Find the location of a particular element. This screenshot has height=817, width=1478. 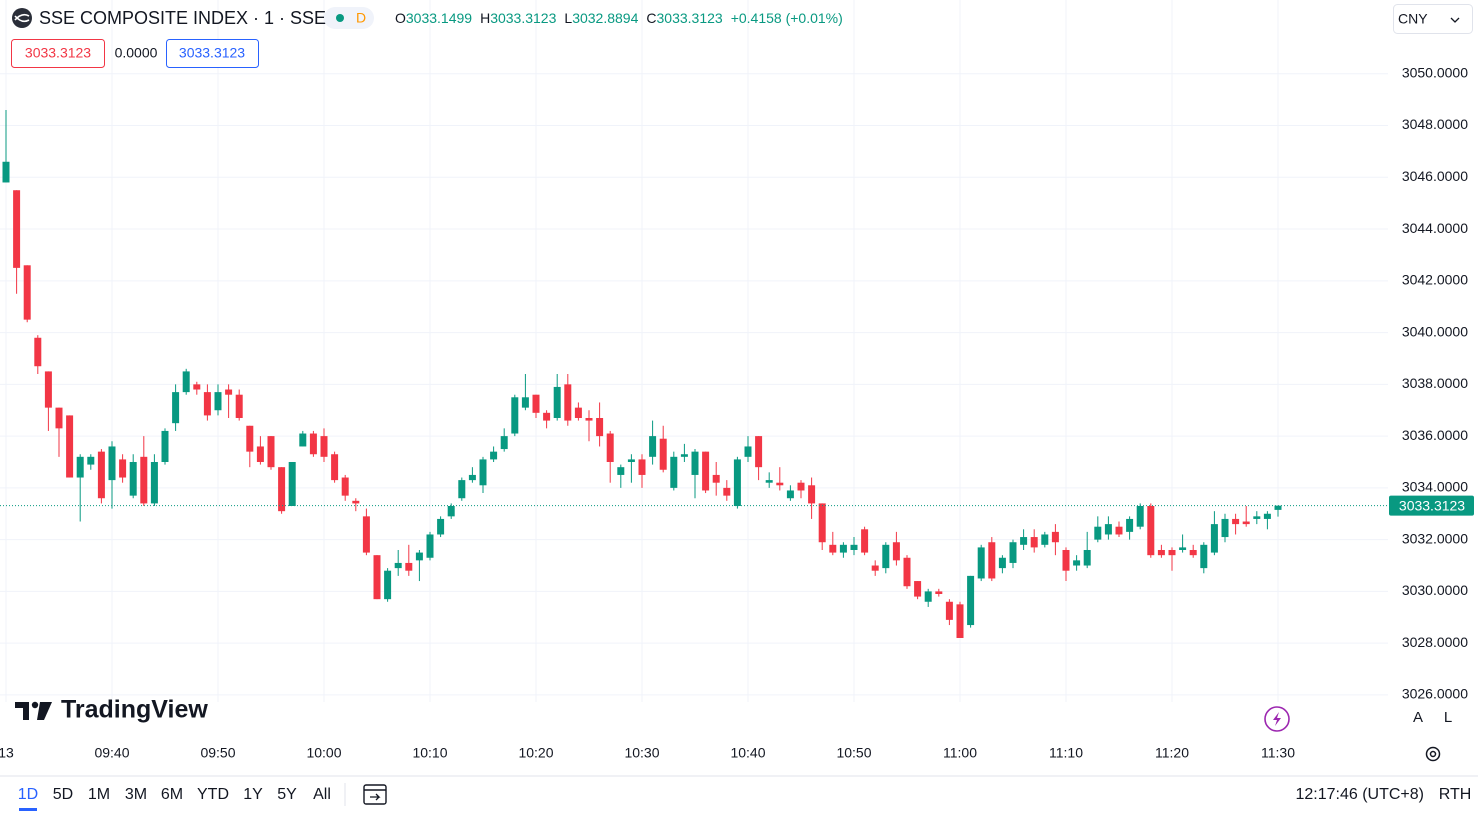

ohlc-key: L is located at coordinates (568, 18).